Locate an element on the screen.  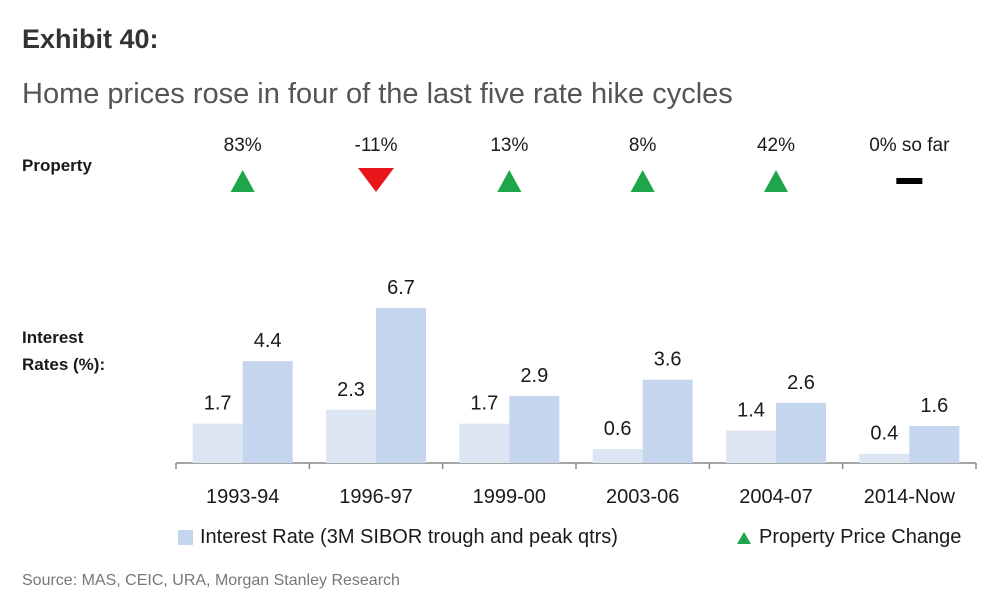
data-label-trough-2004-07: 1.4 is located at coordinates (751, 411).